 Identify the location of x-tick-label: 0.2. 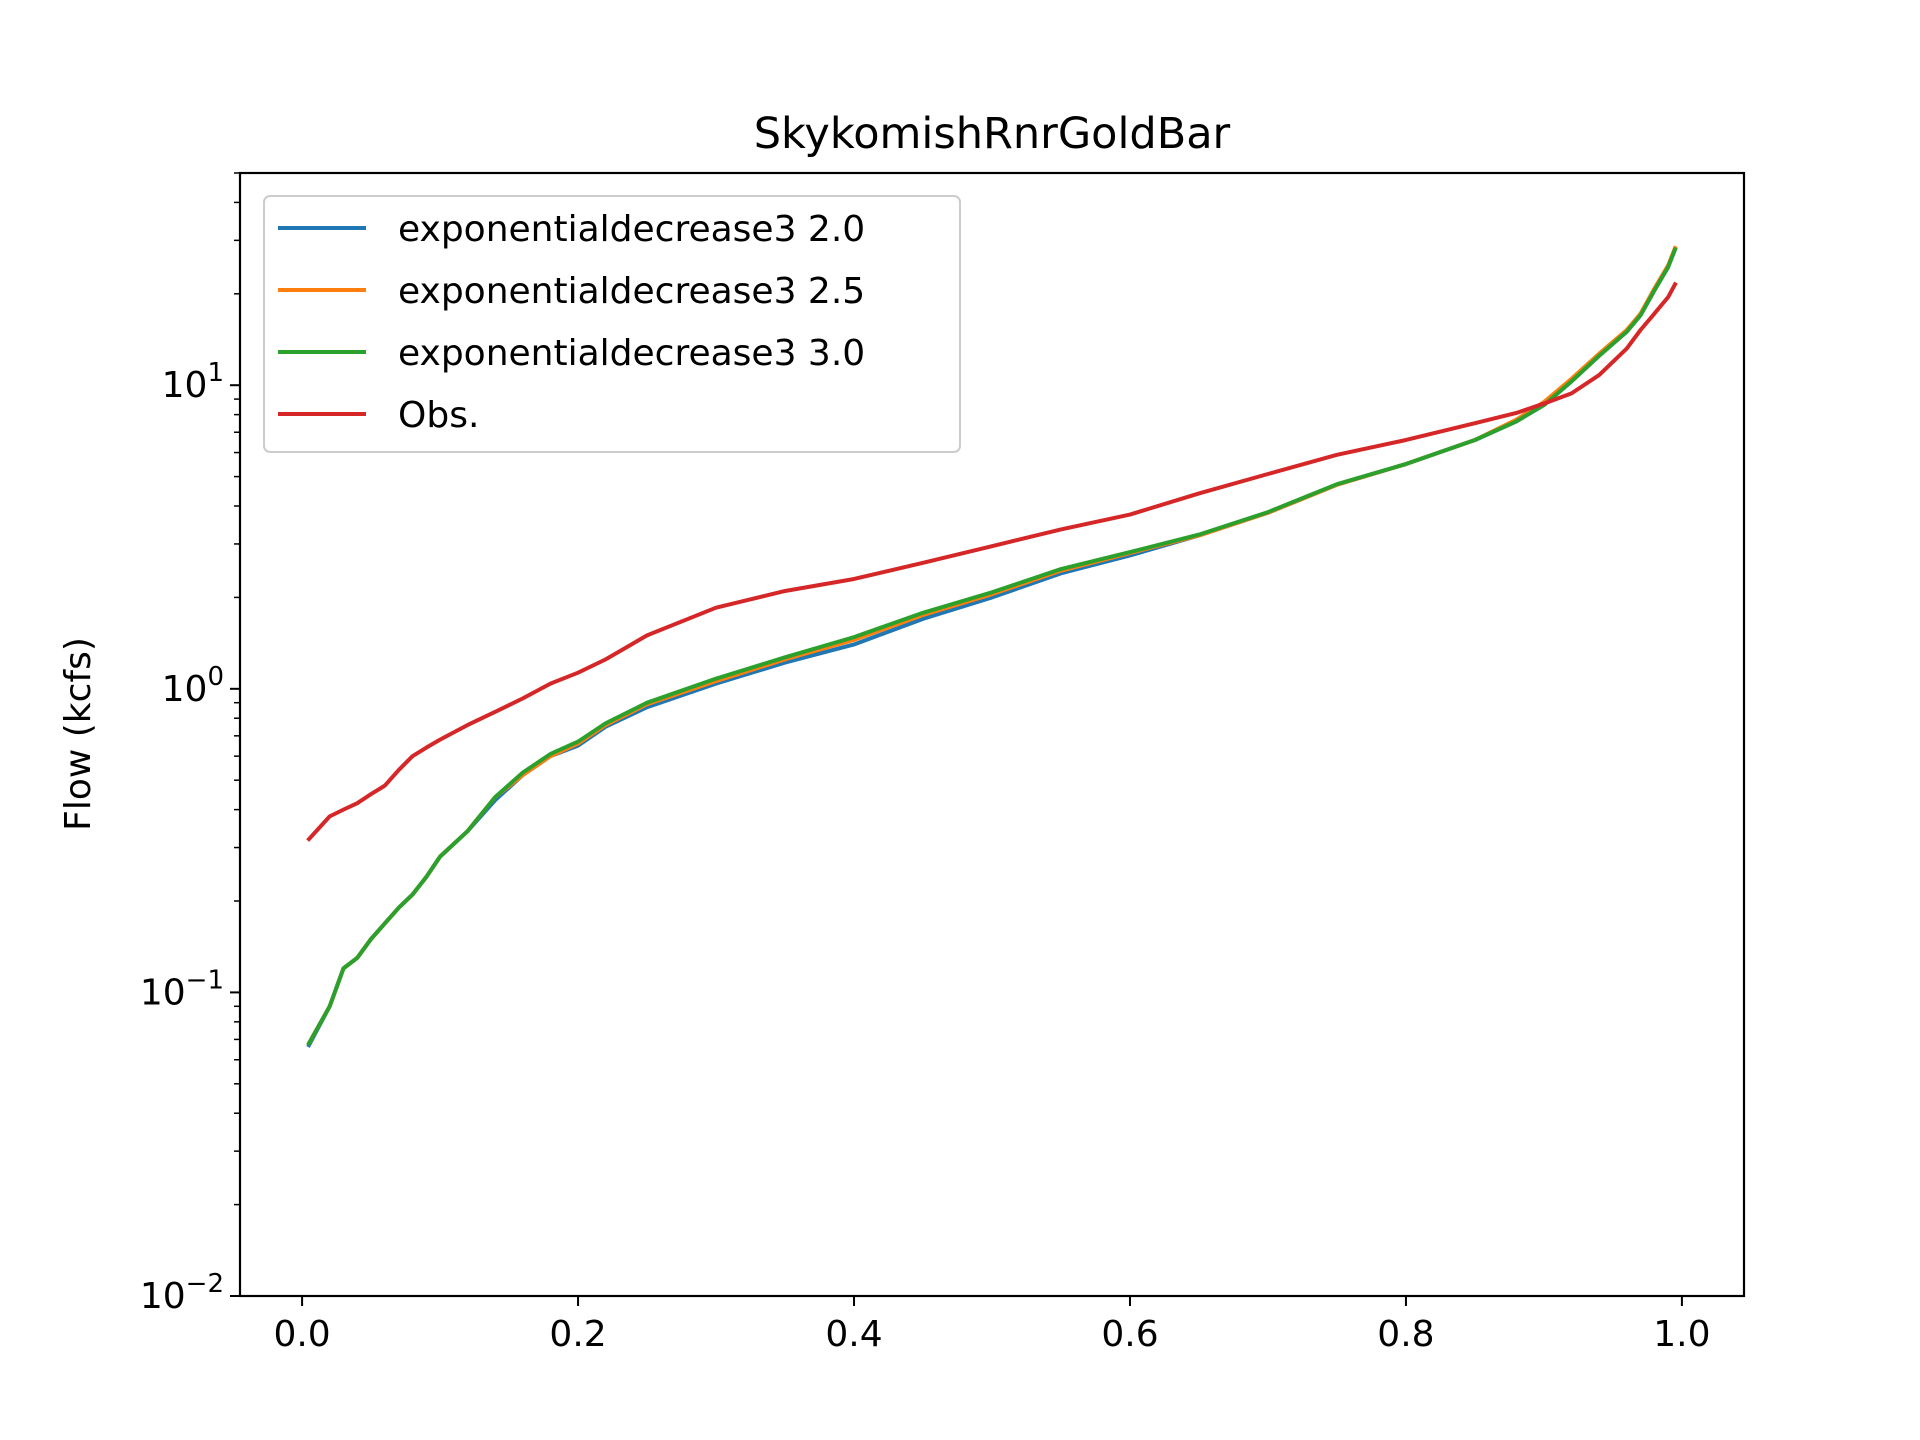
(577, 1334).